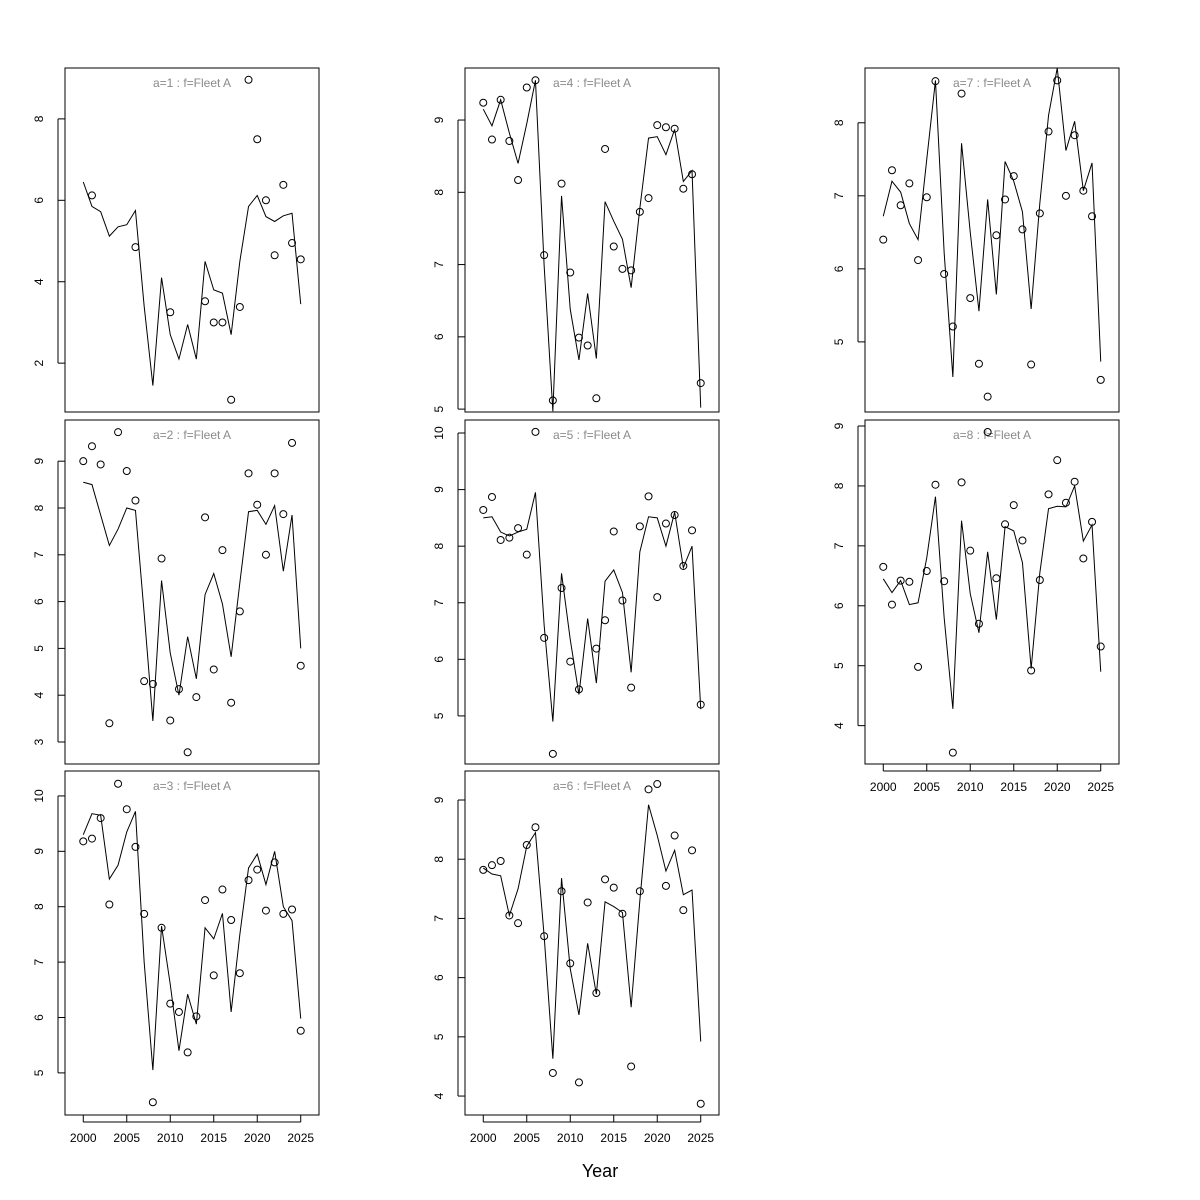  I want to click on x-tick-label: 2020, so click(257, 1138).